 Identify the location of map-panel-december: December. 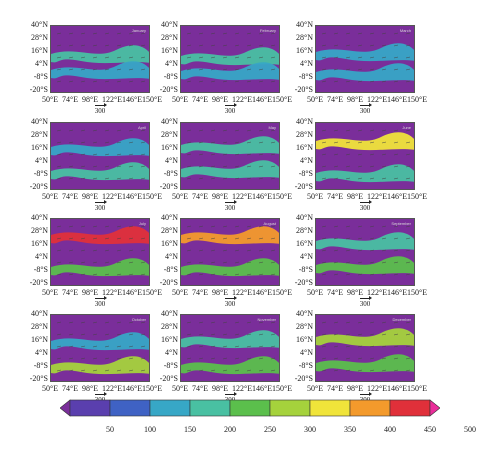
(365, 348).